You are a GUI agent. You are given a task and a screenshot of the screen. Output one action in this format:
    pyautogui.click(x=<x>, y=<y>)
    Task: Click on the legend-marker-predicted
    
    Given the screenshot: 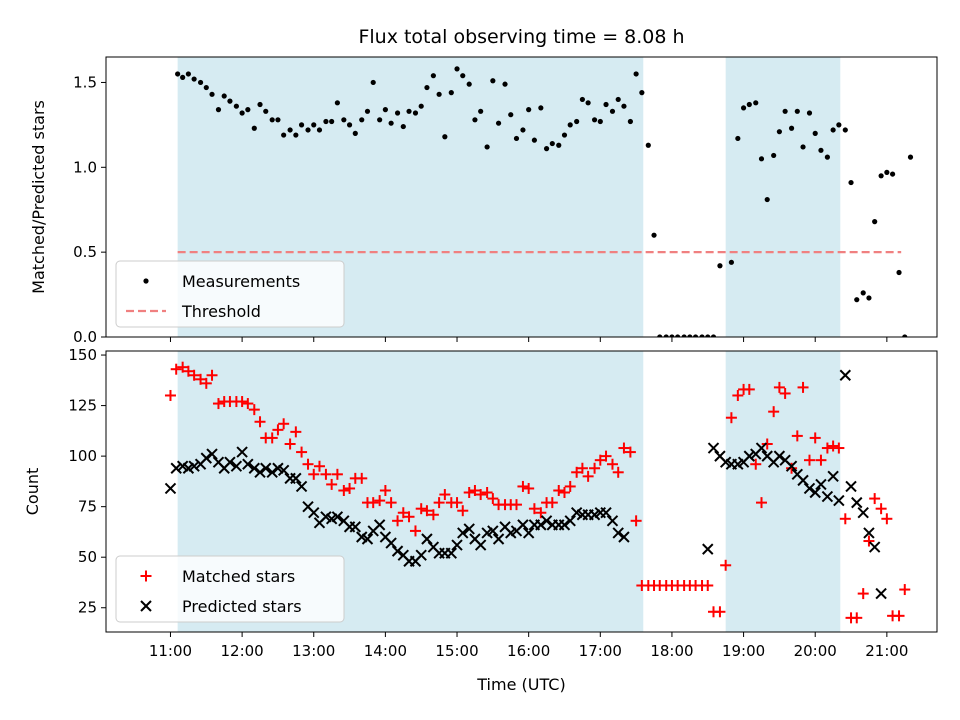 What is the action you would take?
    pyautogui.click(x=146, y=606)
    